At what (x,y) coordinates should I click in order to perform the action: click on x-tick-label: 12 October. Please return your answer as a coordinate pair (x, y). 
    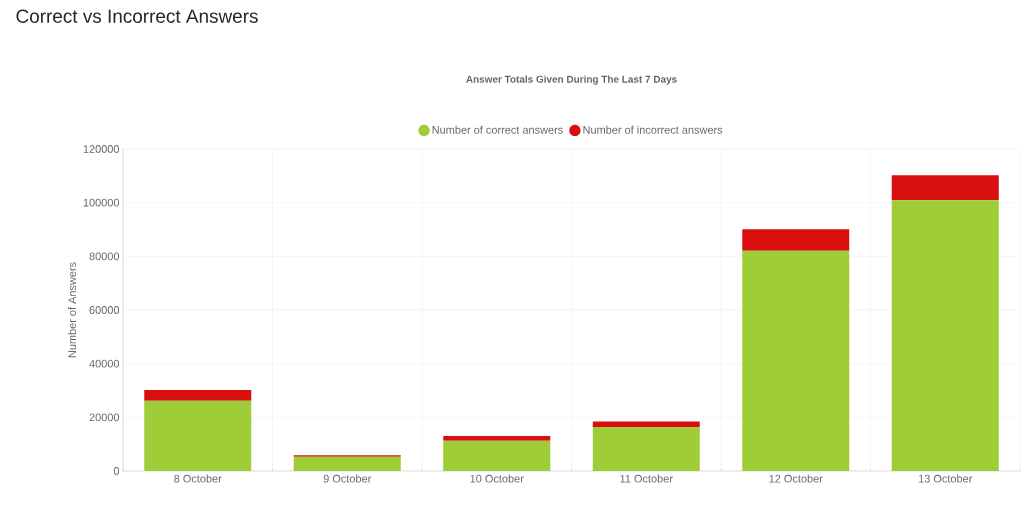
    Looking at the image, I should click on (796, 478).